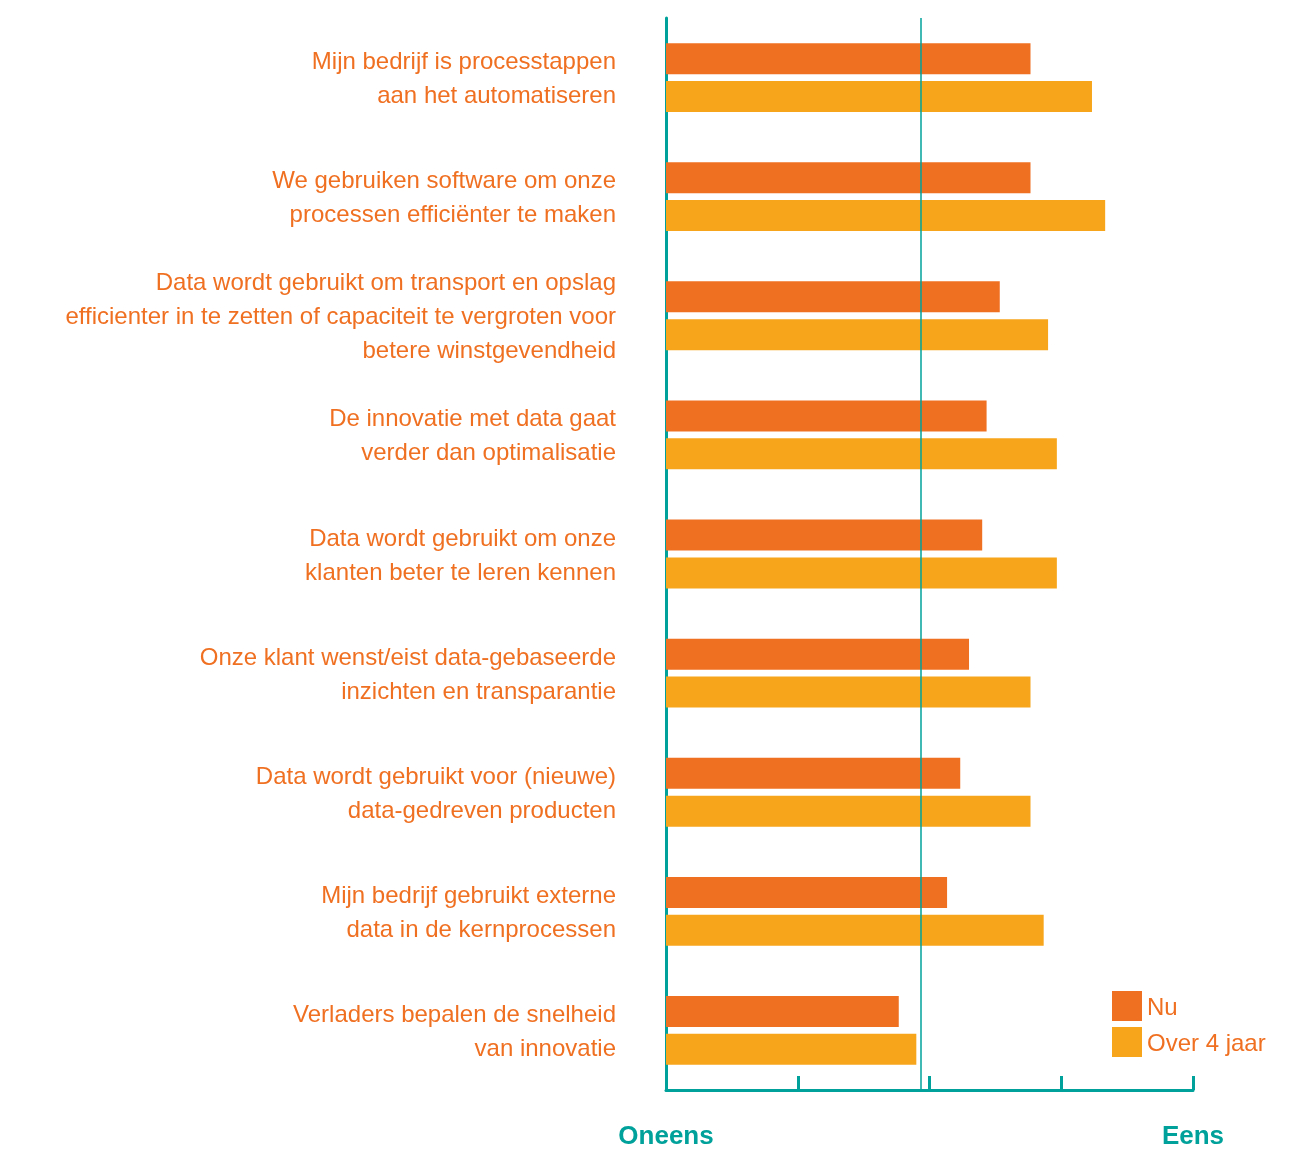  What do you see at coordinates (460, 554) in the screenshot?
I see `y-tick-label: Data wordt gebruikt om onze klanten beter te leren kennen` at bounding box center [460, 554].